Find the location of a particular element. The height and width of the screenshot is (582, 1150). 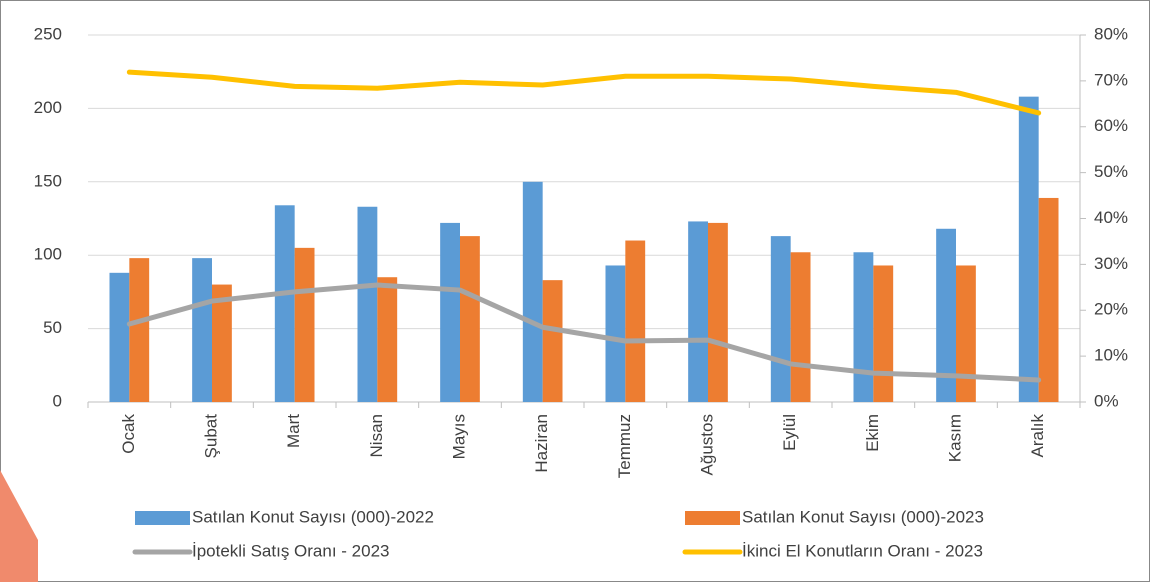

x-tick-label: Mart is located at coordinates (293, 431).